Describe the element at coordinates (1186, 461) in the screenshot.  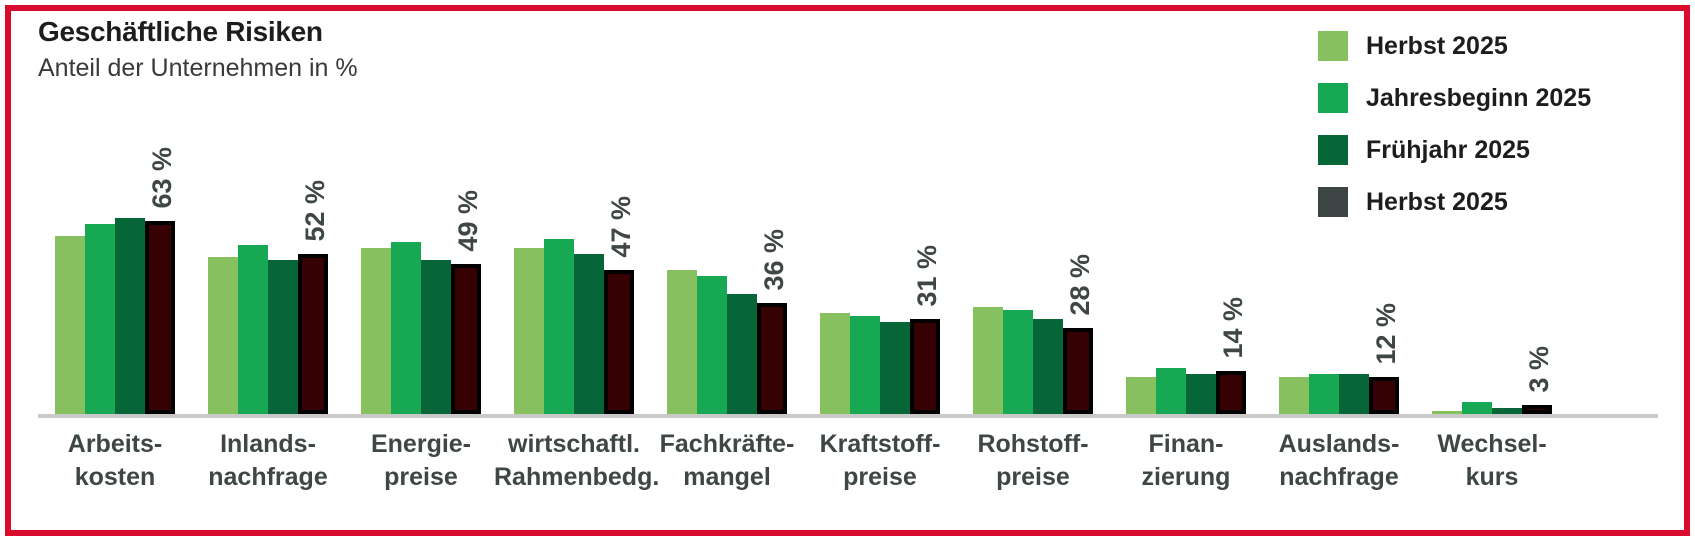
I see `category-label-finan: Finan-zierung` at that location.